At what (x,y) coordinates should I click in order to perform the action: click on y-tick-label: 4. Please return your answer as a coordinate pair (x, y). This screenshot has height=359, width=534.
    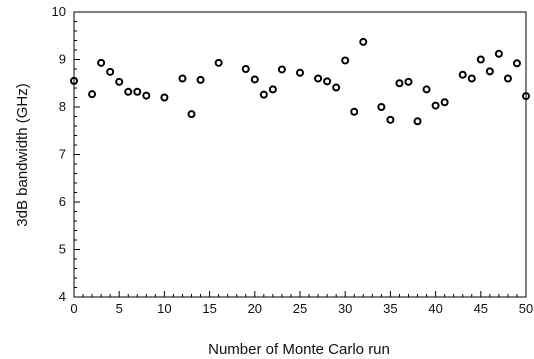
    Looking at the image, I should click on (62, 296).